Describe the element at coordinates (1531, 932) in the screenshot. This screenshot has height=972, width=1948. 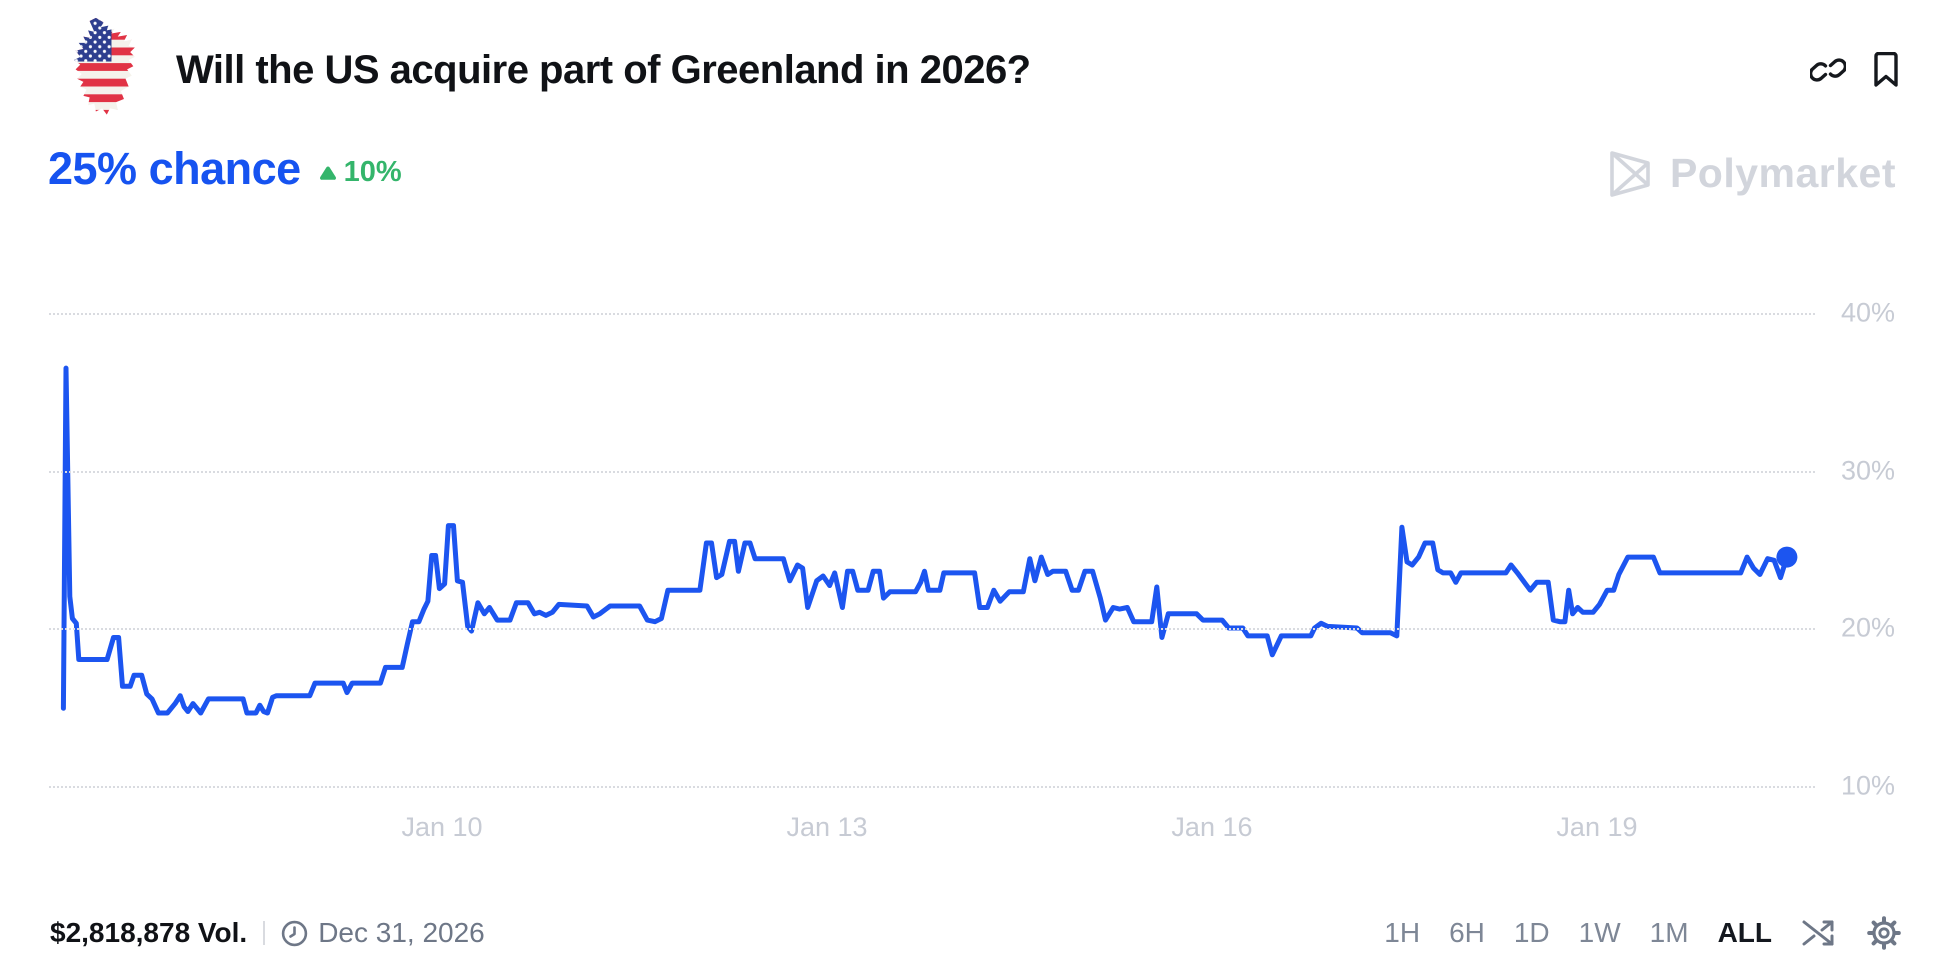
I see `range-button-1d: 1D` at that location.